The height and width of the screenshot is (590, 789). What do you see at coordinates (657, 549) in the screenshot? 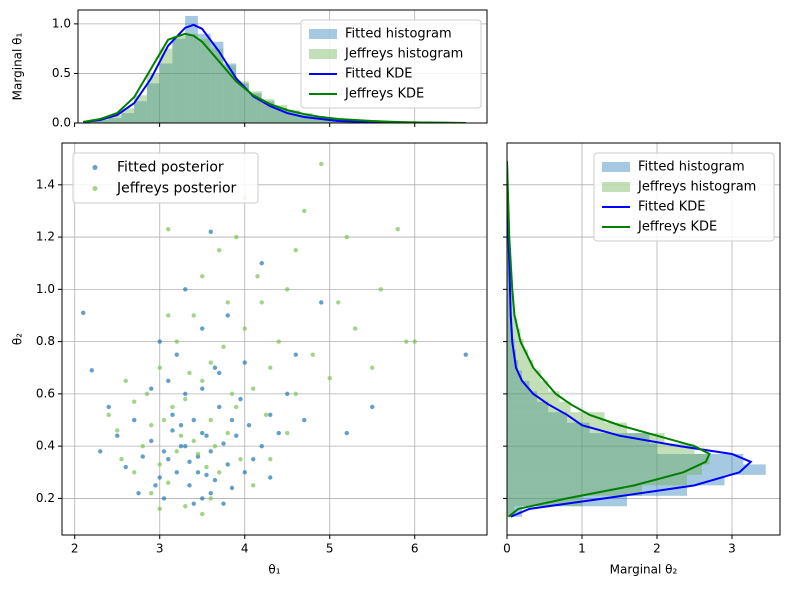
I see `x-tick-label: 2` at bounding box center [657, 549].